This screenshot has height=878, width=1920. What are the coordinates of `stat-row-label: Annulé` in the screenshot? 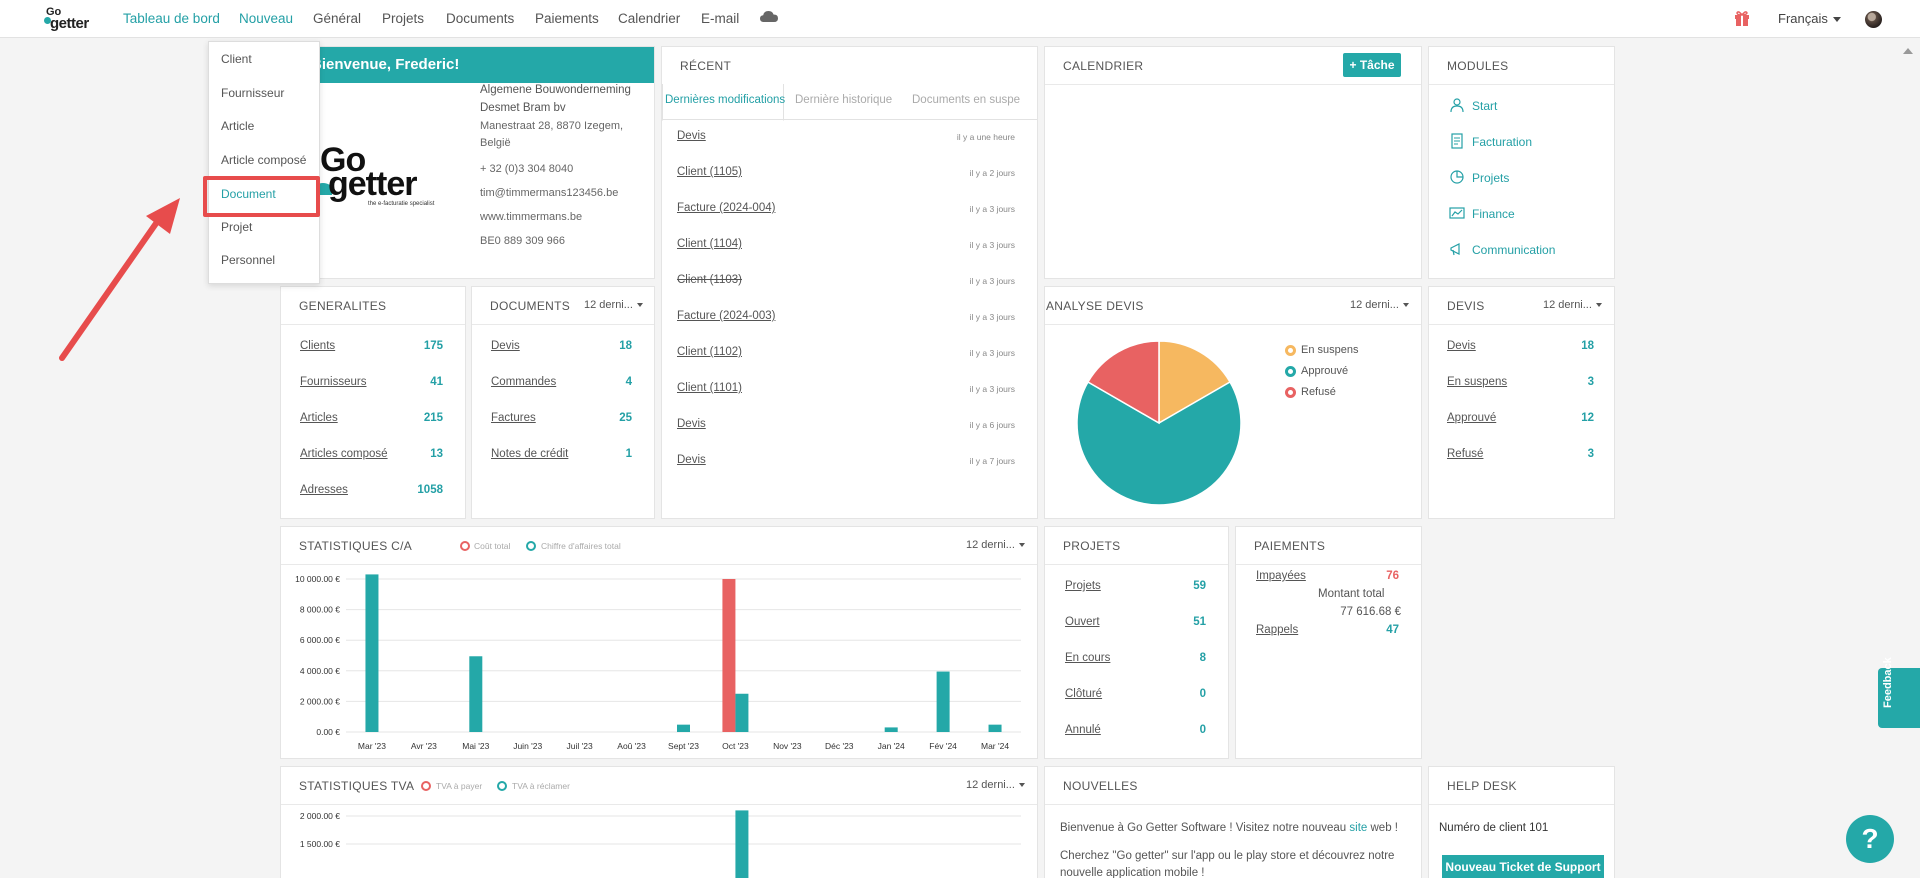 It's located at (1083, 730).